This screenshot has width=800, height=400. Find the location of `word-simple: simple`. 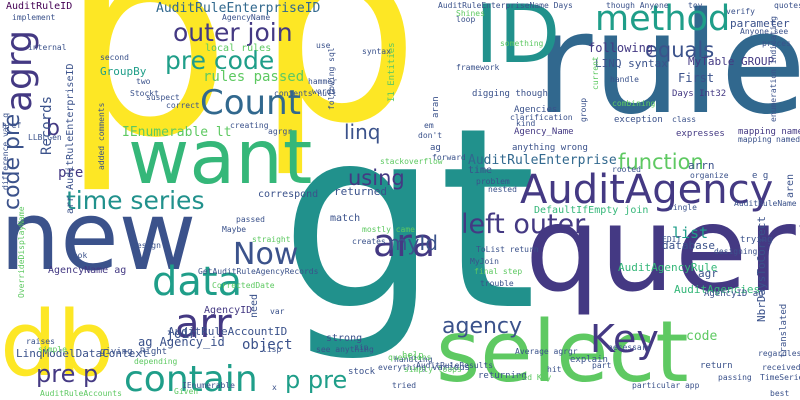

word-simple: simple is located at coordinates (52, 349).